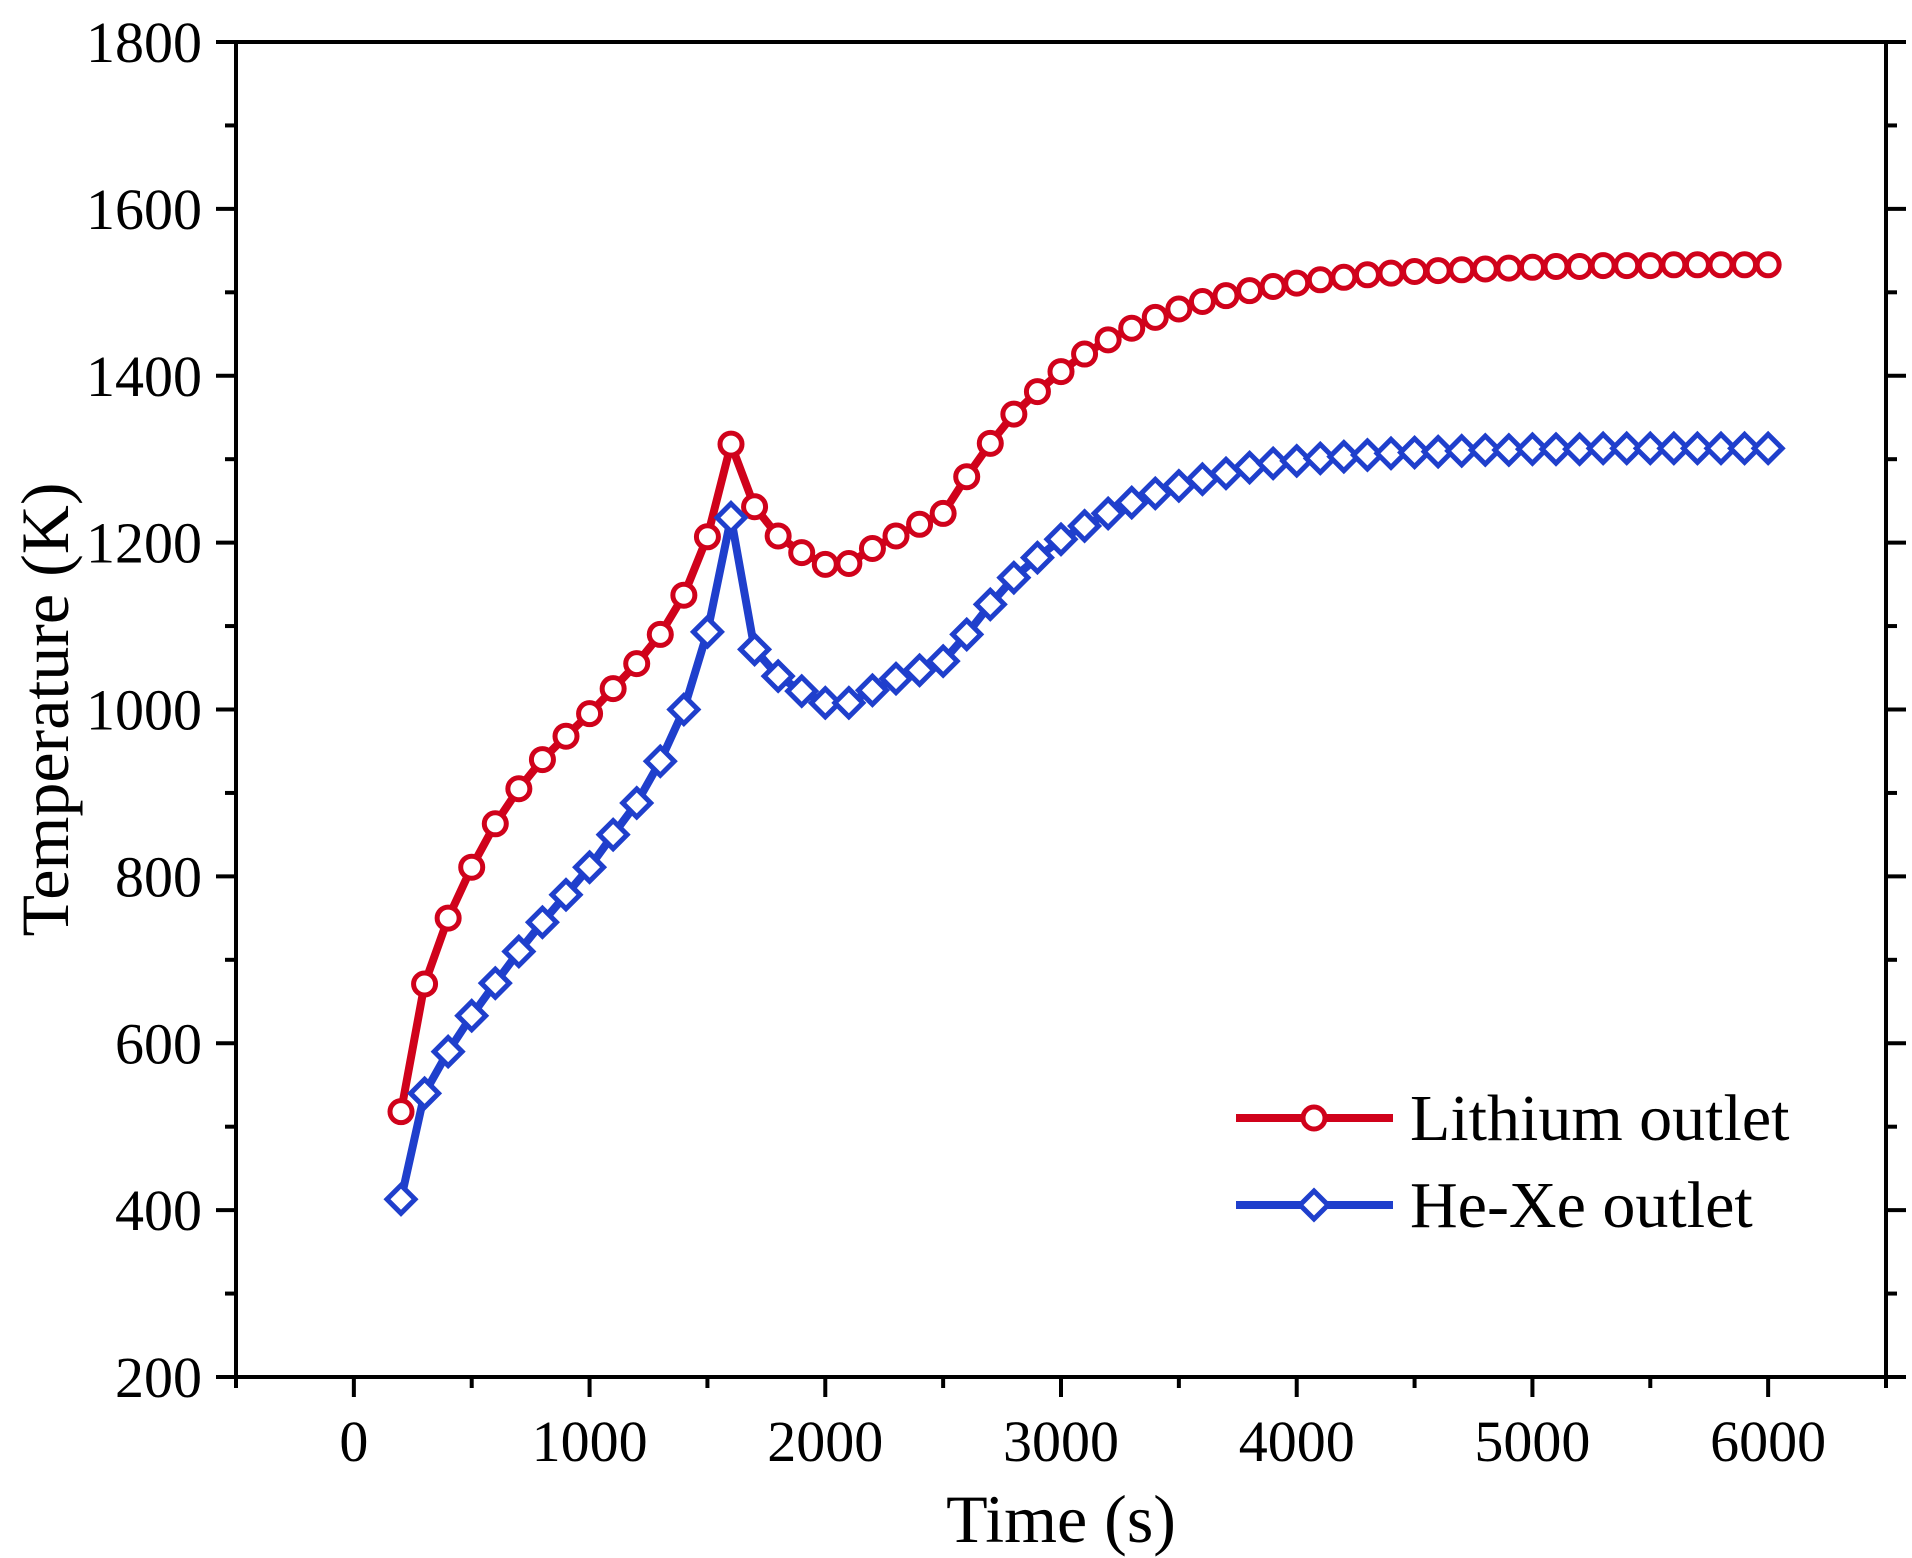 Image resolution: width=1912 pixels, height=1558 pixels. What do you see at coordinates (1314, 1205) in the screenshot?
I see `legend-marker-hexe` at bounding box center [1314, 1205].